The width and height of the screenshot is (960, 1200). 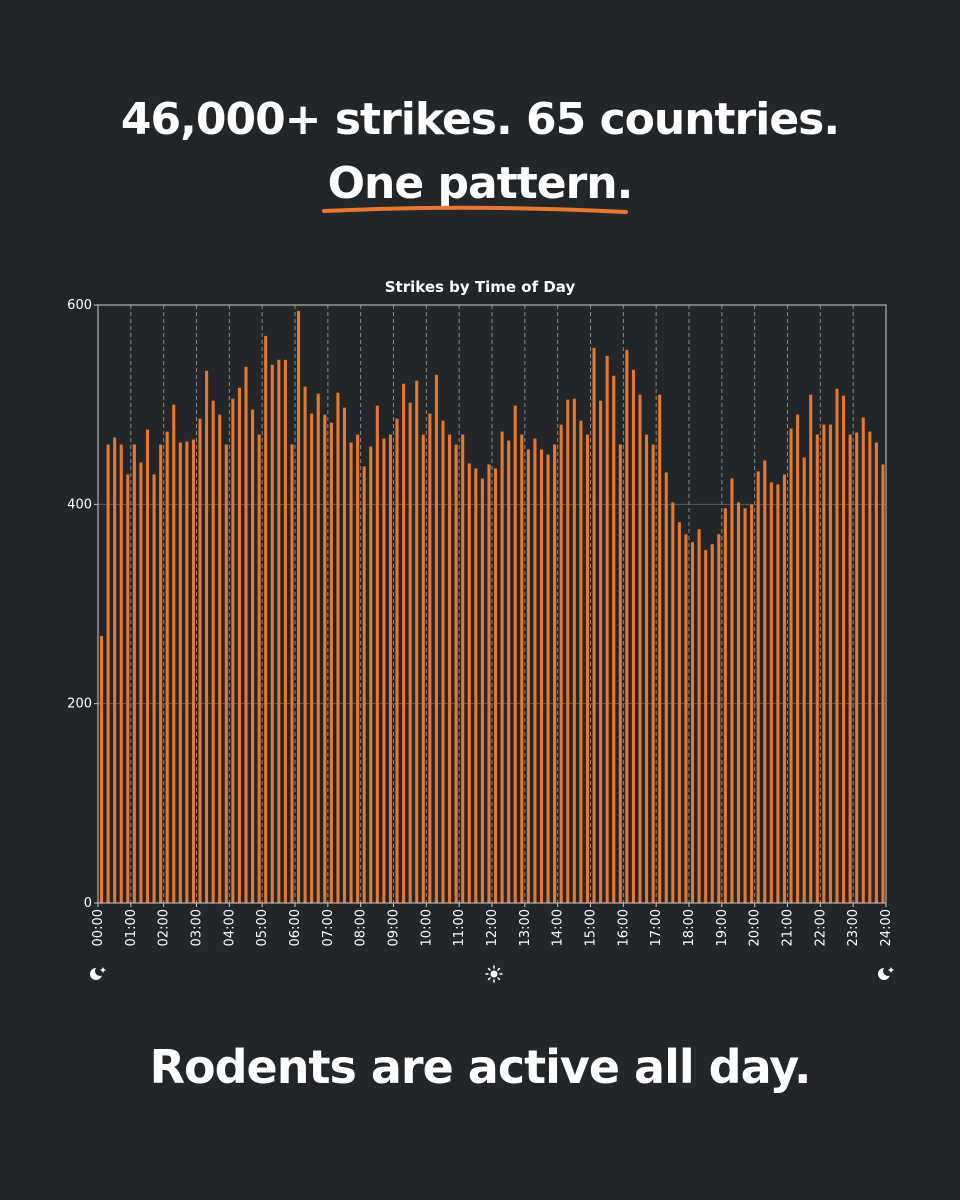 I want to click on headline-underline, so click(x=475, y=209).